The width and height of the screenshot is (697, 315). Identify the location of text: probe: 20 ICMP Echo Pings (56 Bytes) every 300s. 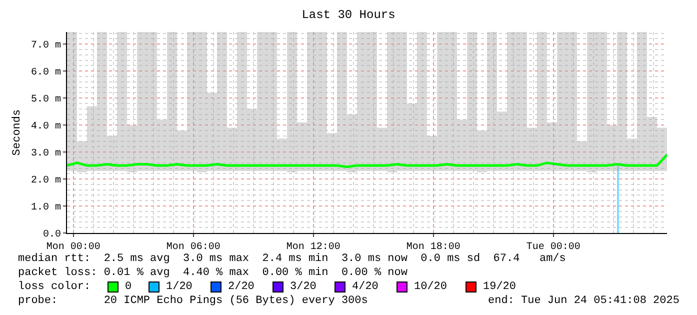
(193, 301).